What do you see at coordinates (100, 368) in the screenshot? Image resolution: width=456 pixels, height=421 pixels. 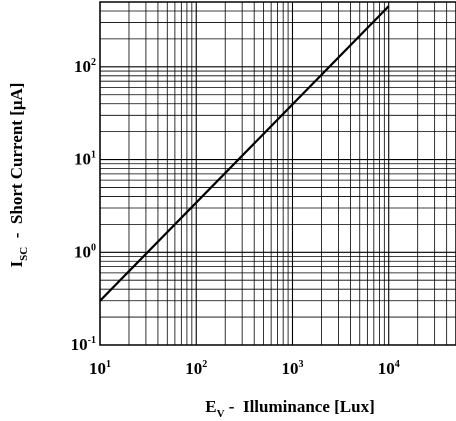 I see `x-tick-label: 10¹` at bounding box center [100, 368].